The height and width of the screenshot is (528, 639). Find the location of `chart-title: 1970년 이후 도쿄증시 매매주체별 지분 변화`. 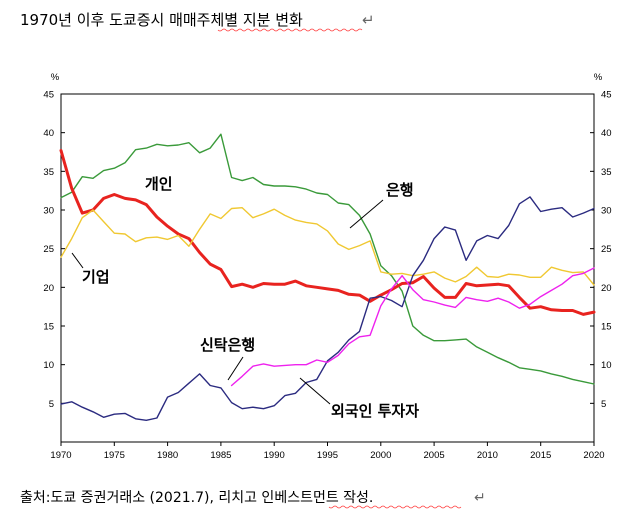

chart-title: 1970년 이후 도쿄증시 매매주체별 지분 변화 is located at coordinates (161, 20).